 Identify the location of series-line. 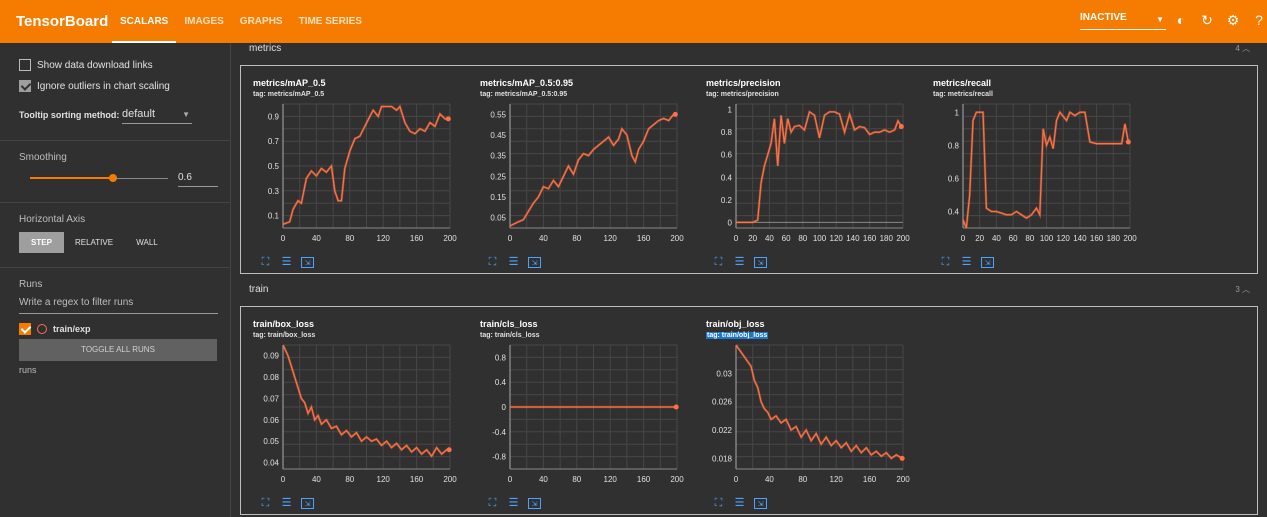
(365, 165).